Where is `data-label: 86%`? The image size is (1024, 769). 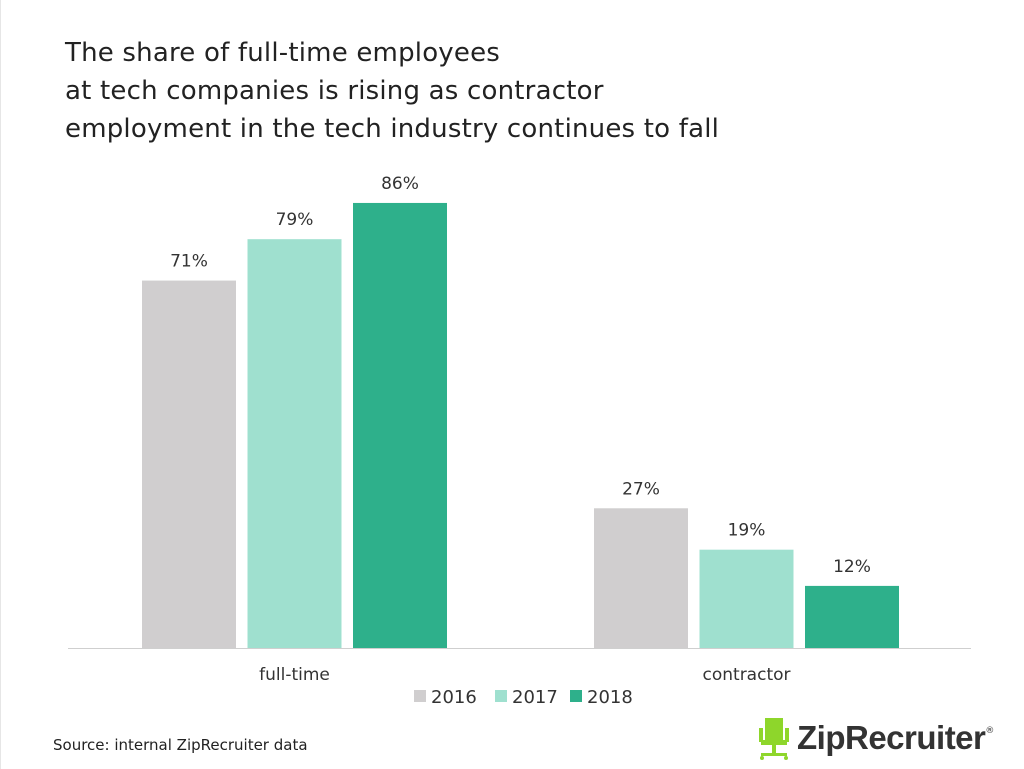
data-label: 86% is located at coordinates (400, 184).